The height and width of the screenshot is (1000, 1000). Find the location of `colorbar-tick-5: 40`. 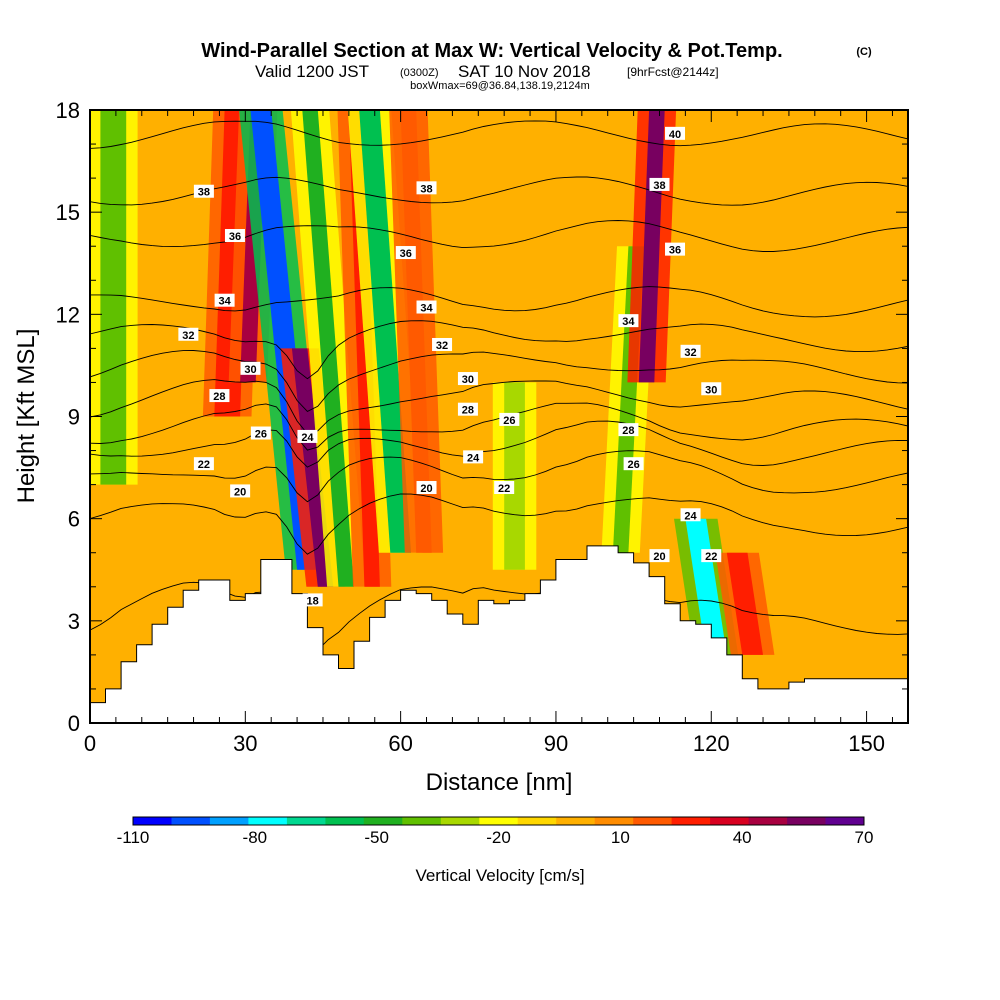

colorbar-tick-5: 40 is located at coordinates (742, 837).